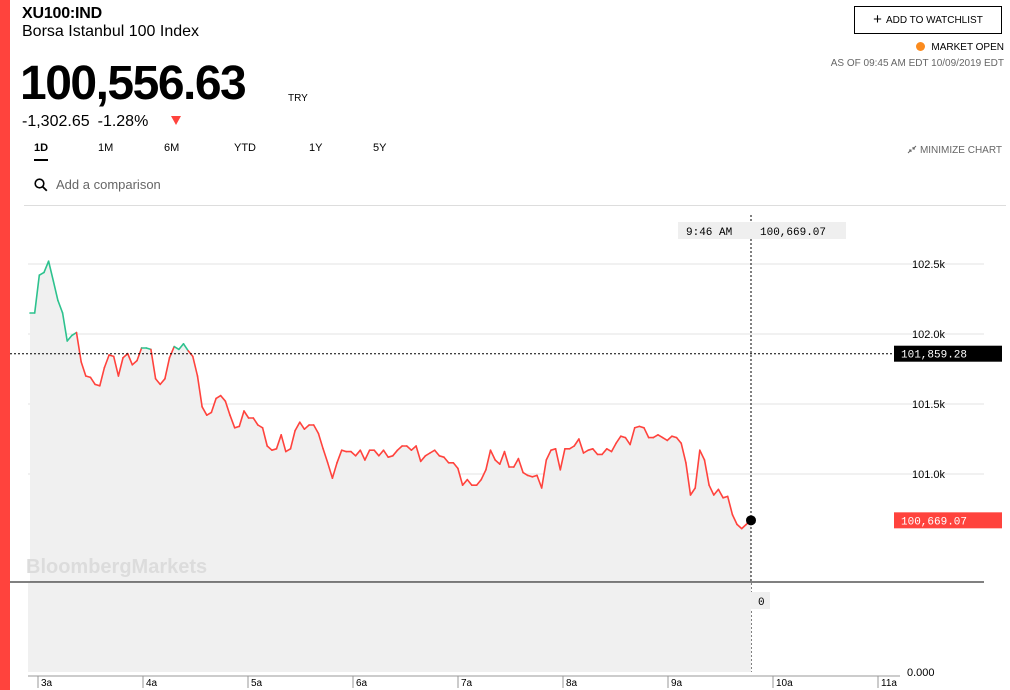  What do you see at coordinates (921, 46) in the screenshot?
I see `market-open-dot-icon` at bounding box center [921, 46].